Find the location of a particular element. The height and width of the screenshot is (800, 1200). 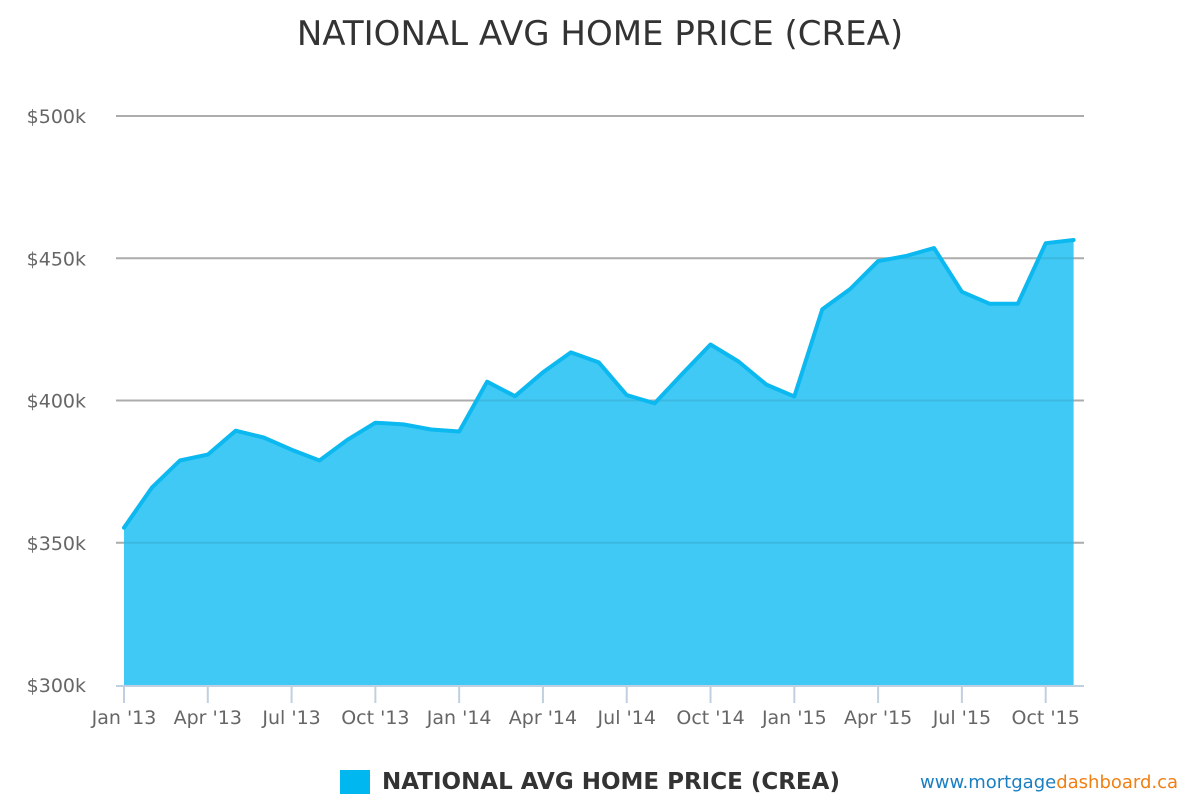

x-tick-label: Oct '15 is located at coordinates (1046, 718).